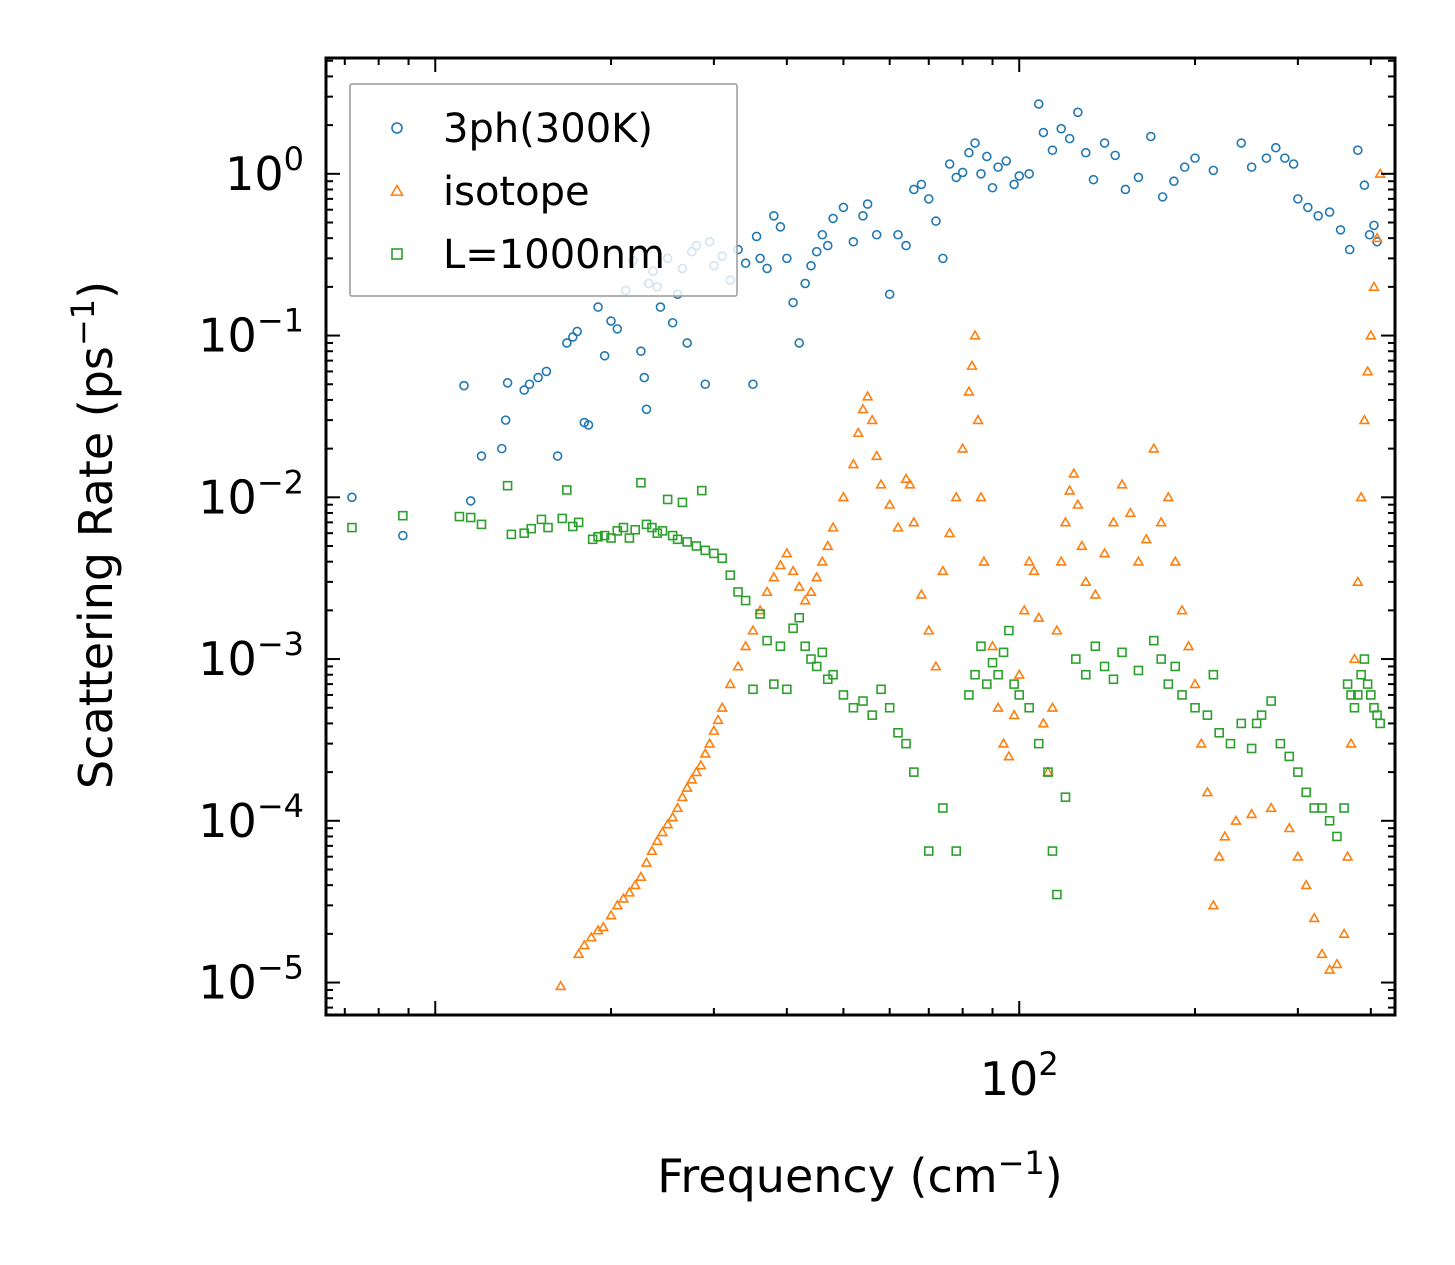 Image resolution: width=1455 pixels, height=1265 pixels. Describe the element at coordinates (548, 129) in the screenshot. I see `legend-label: 3ph(300K)` at that location.